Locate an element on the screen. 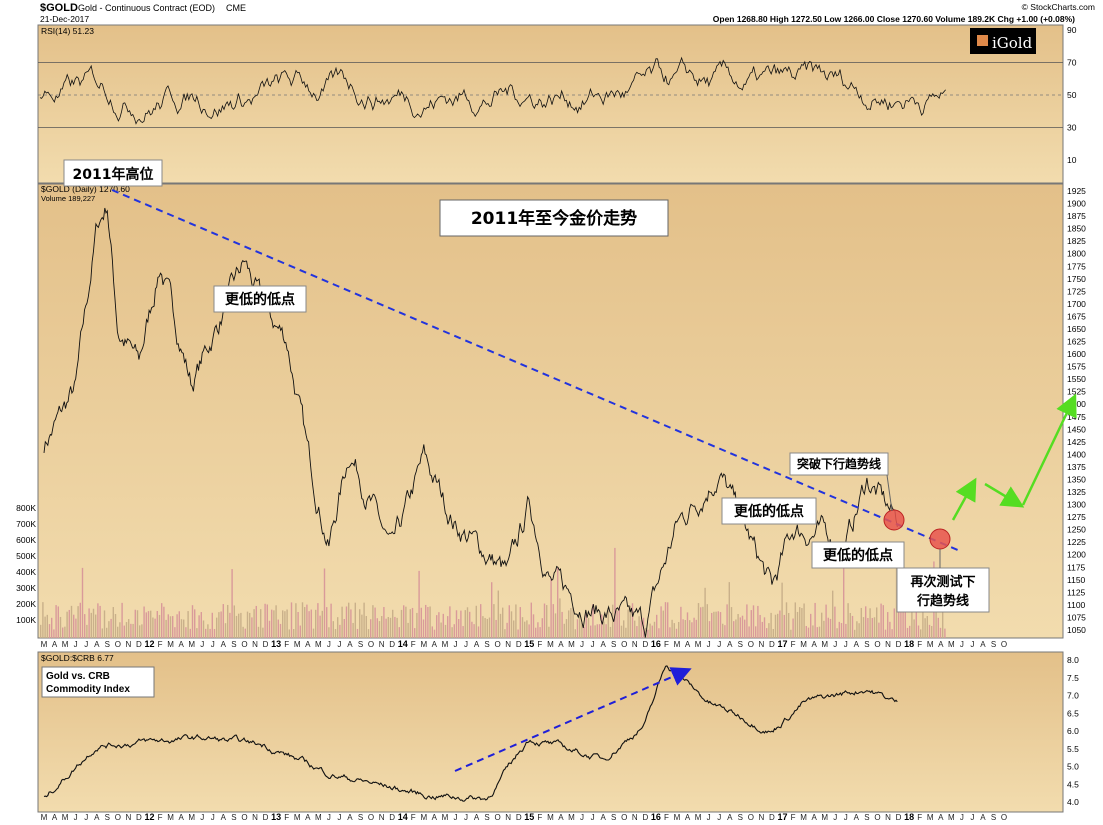 The height and width of the screenshot is (825, 1103). month-tick-label: F is located at coordinates (793, 817).